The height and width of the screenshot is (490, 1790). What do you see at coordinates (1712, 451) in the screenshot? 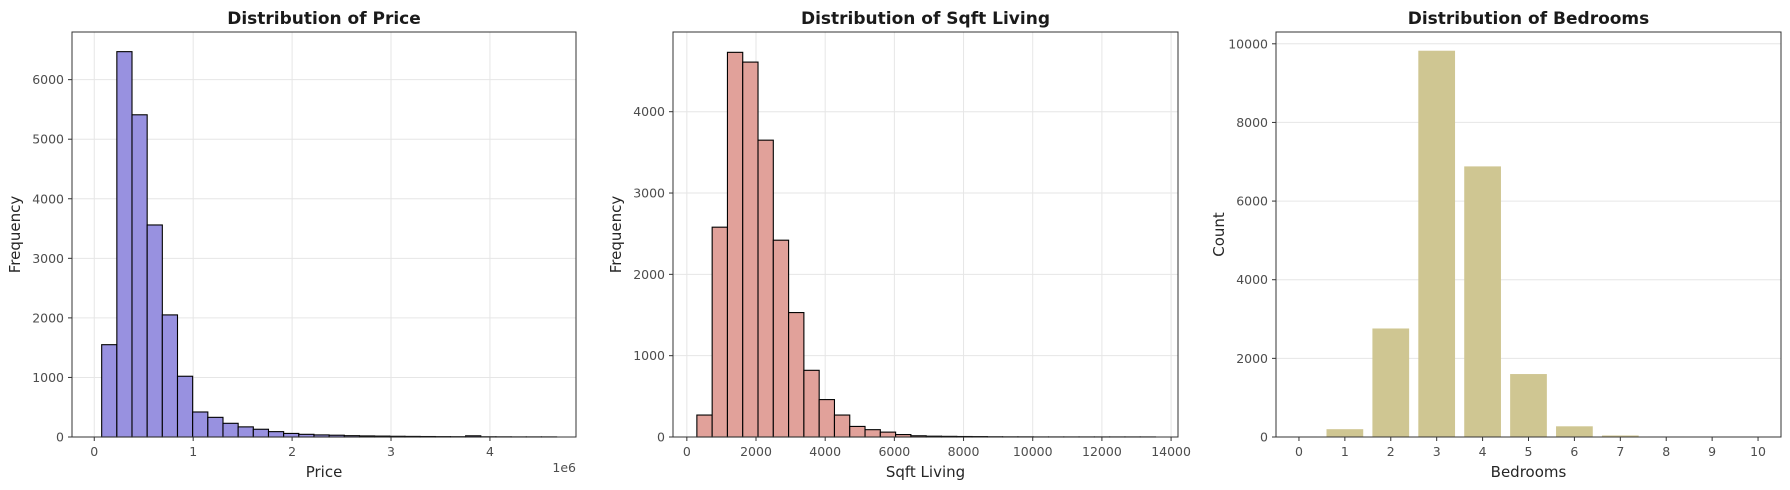
I see `x-tick-label: 9` at bounding box center [1712, 451].